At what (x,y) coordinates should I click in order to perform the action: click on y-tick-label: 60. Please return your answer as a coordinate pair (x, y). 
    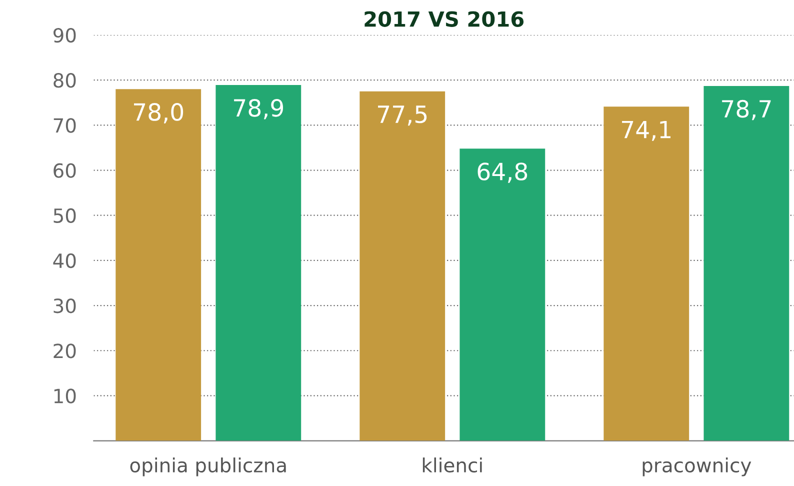
    Looking at the image, I should click on (65, 170).